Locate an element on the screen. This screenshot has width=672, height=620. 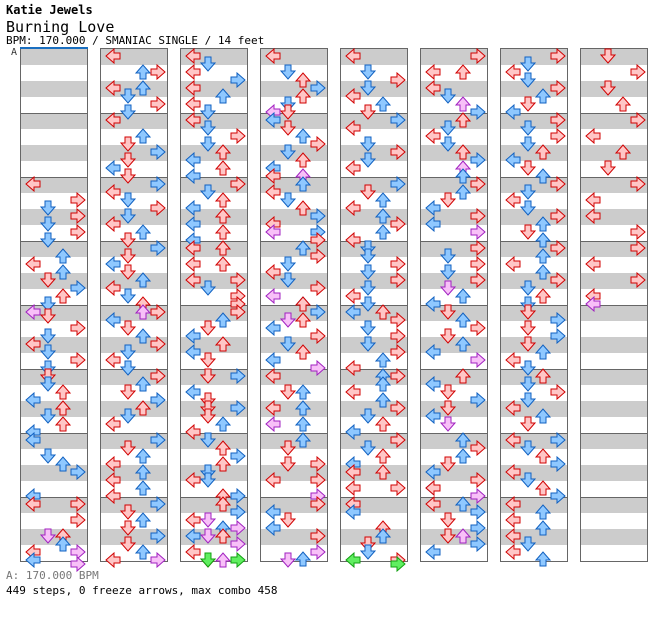
bpm-marker-line is located at coordinates (54, 48).